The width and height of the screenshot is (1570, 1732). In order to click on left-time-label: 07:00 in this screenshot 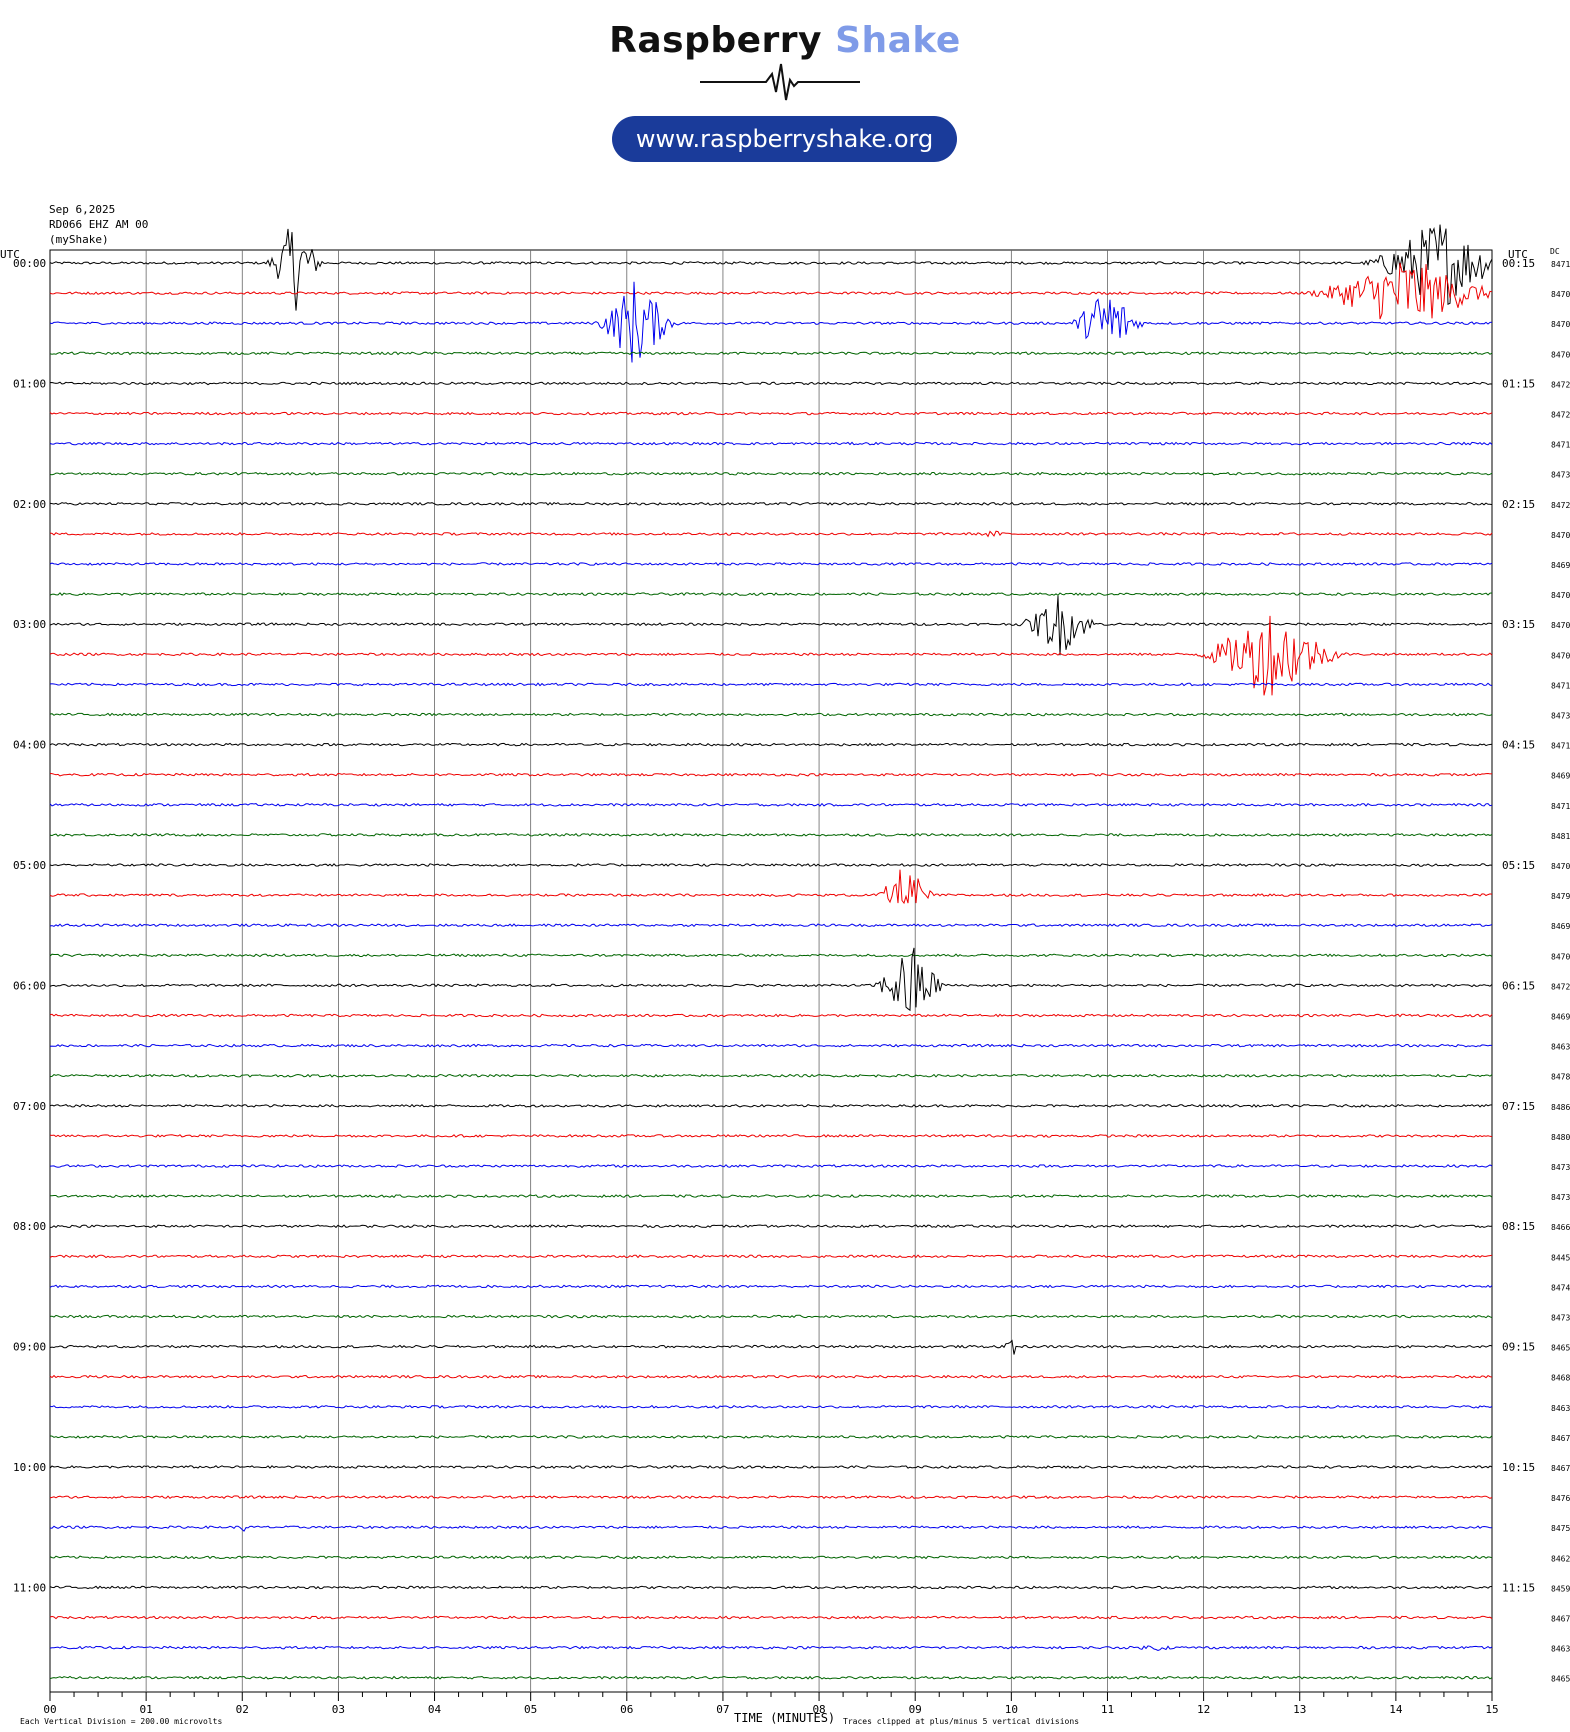, I will do `click(29, 1106)`.